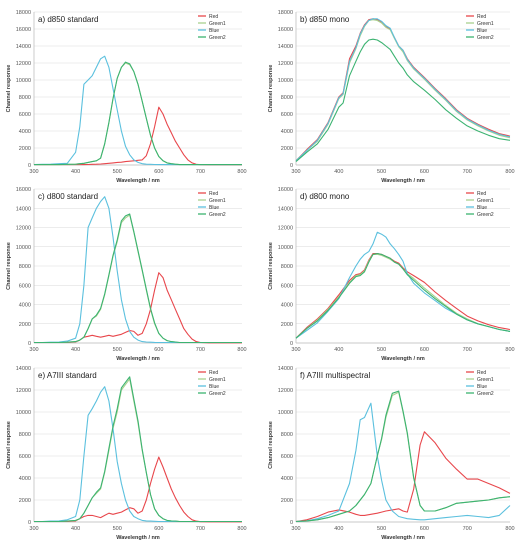 Image resolution: width=522 pixels, height=550 pixels. I want to click on panel-title: c) d800 standard, so click(68, 196).